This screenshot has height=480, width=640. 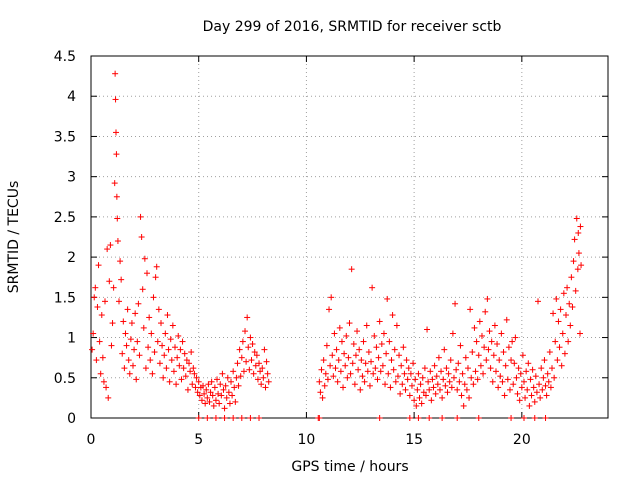 I want to click on x-tick-label: 15, so click(x=414, y=440).